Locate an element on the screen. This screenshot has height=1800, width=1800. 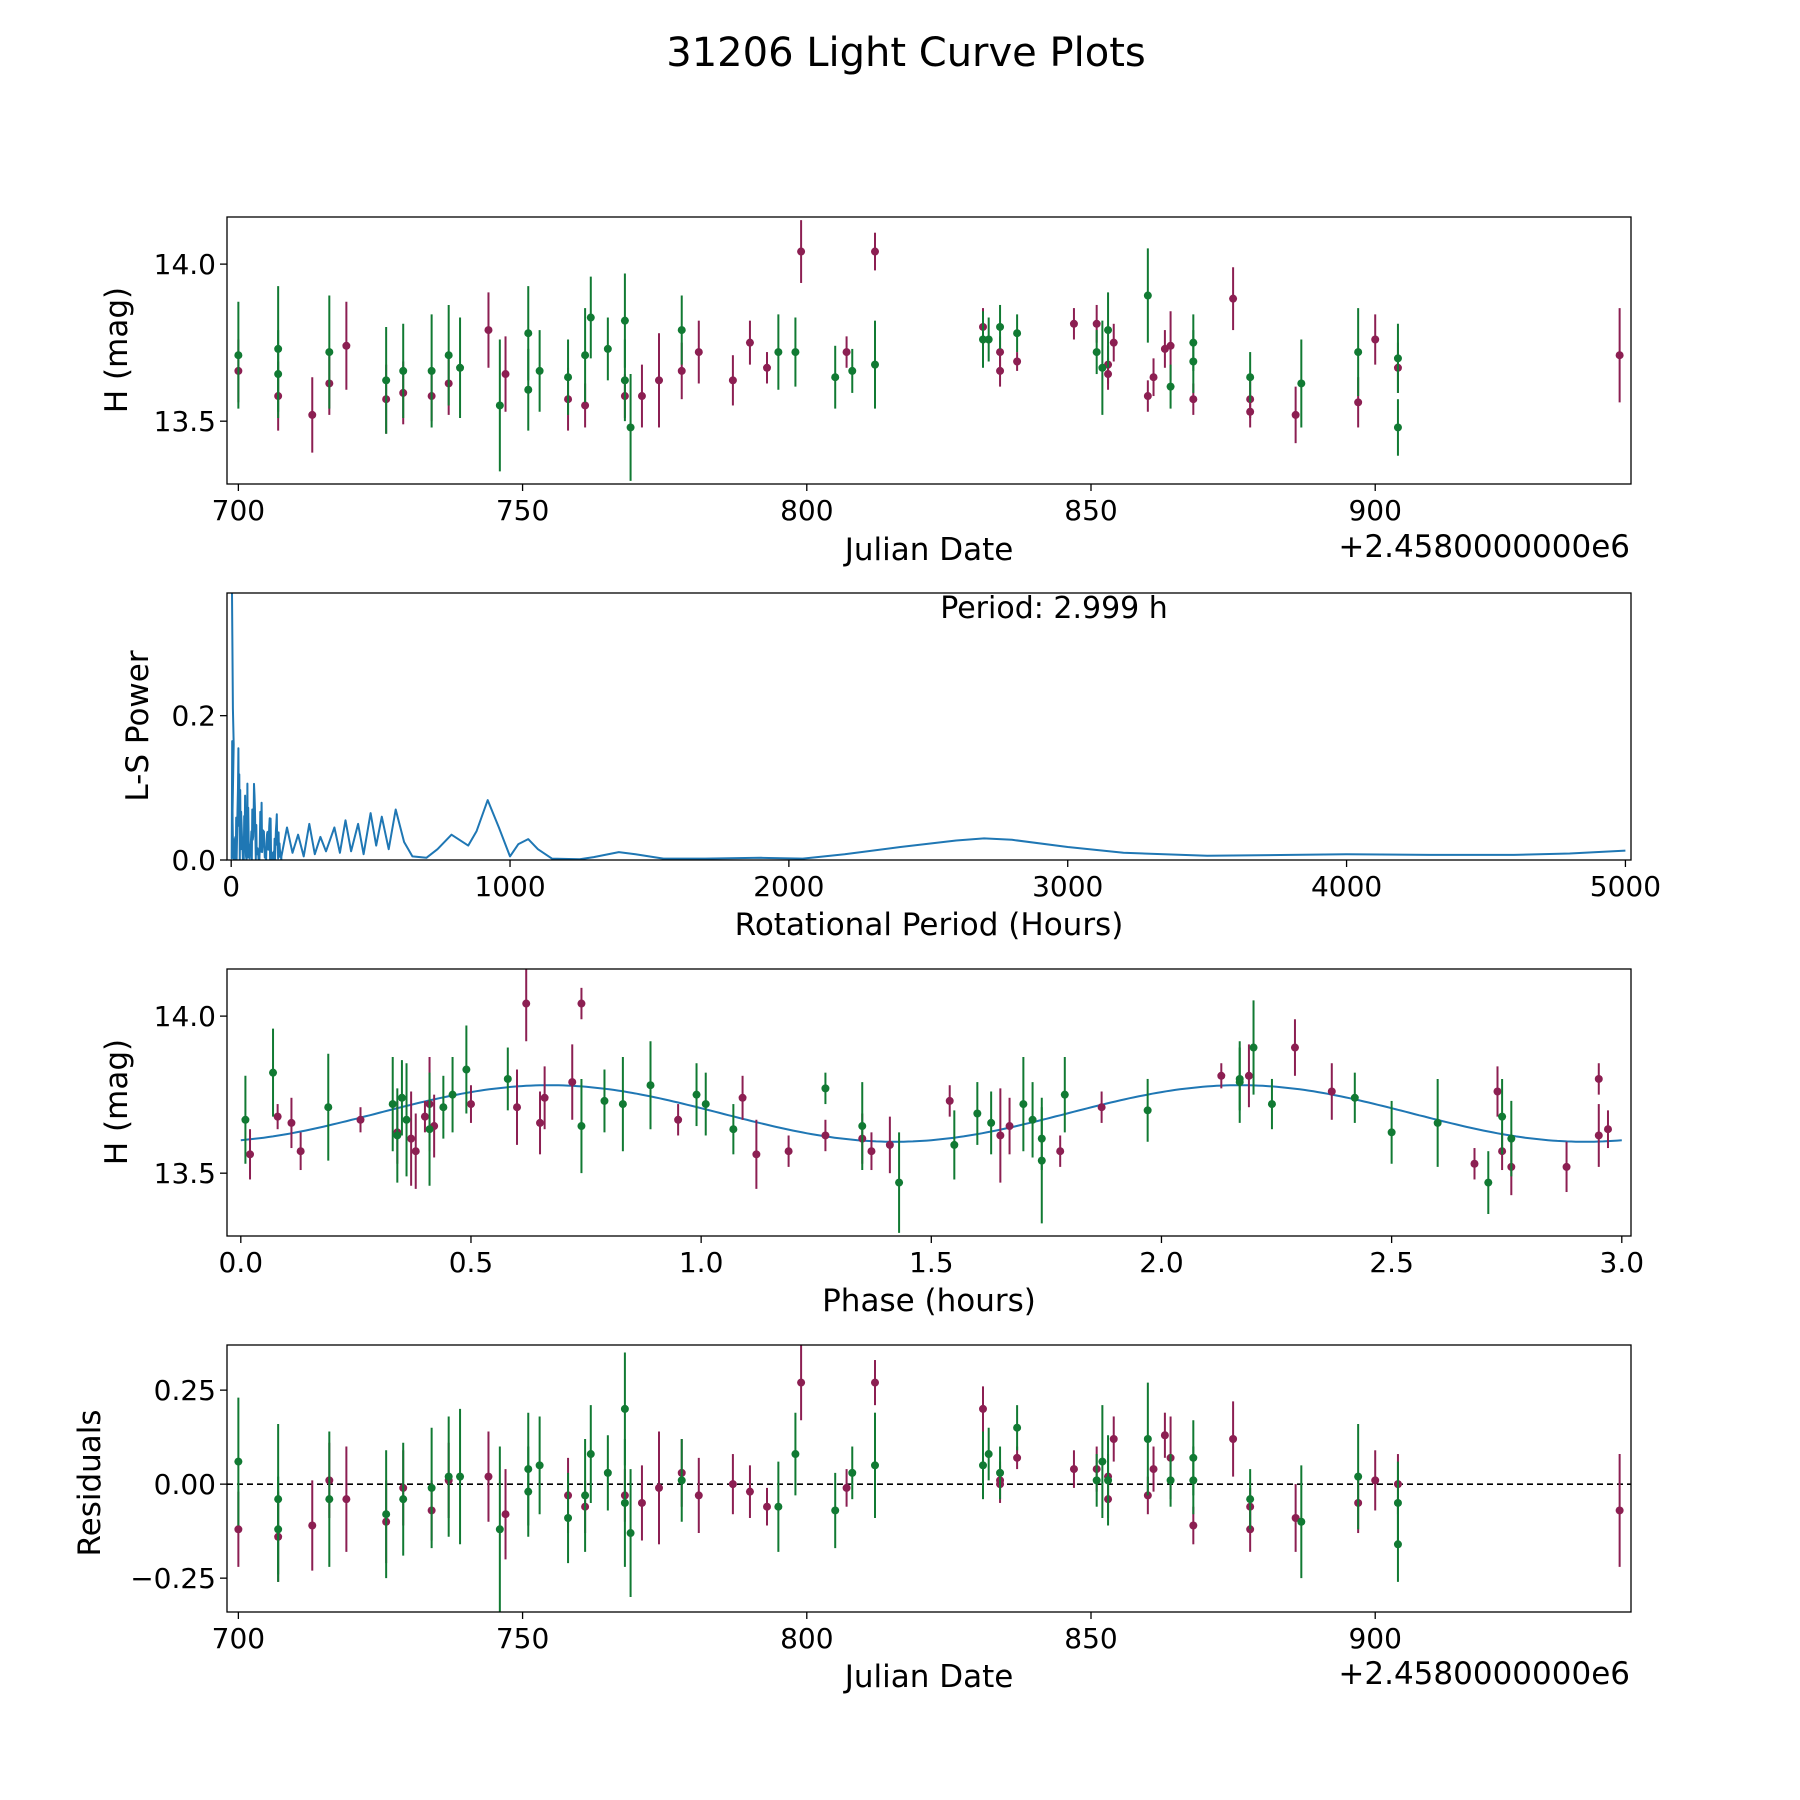
periodogram-data is located at coordinates (928, 726).